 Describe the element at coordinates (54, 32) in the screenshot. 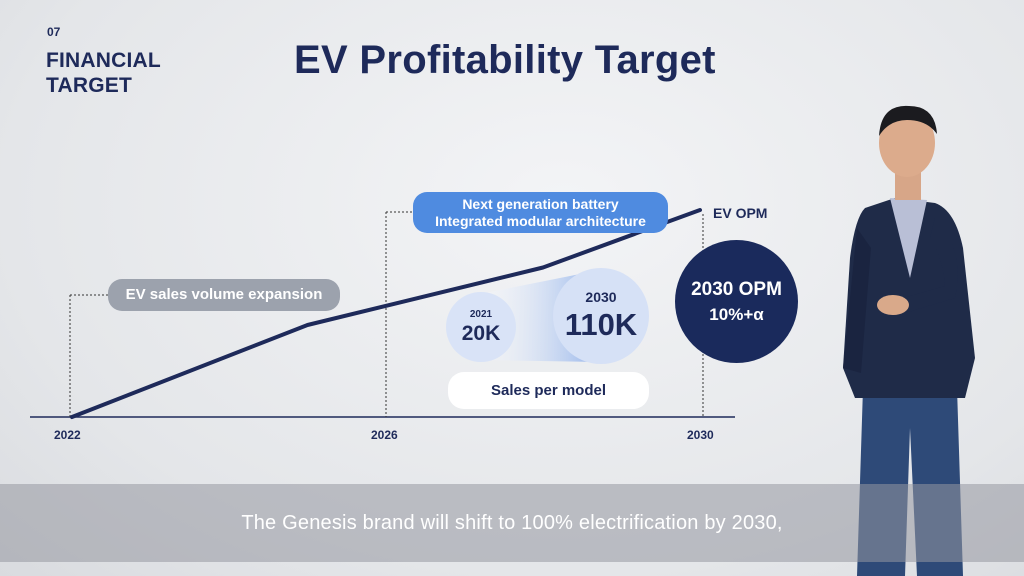

I see `section-number: 07` at that location.